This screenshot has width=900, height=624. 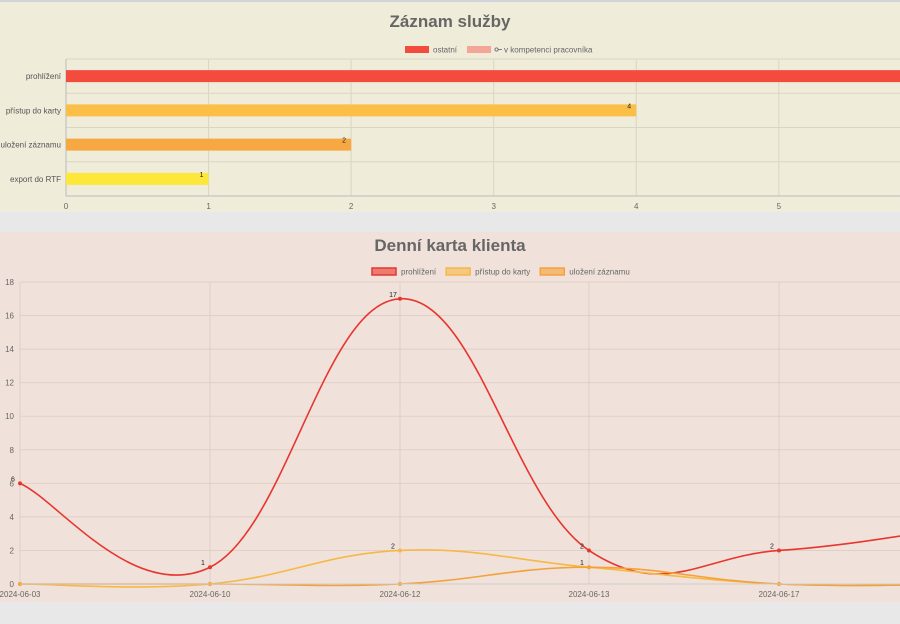 I want to click on x-tick-label: 2024-06-03, so click(x=20, y=594).